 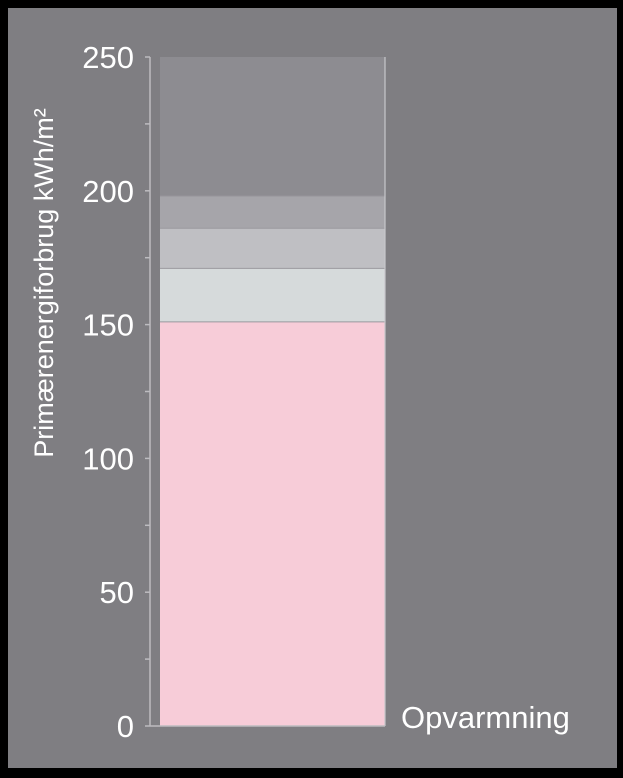 I want to click on y-tick-label-250: 250, so click(x=108, y=57).